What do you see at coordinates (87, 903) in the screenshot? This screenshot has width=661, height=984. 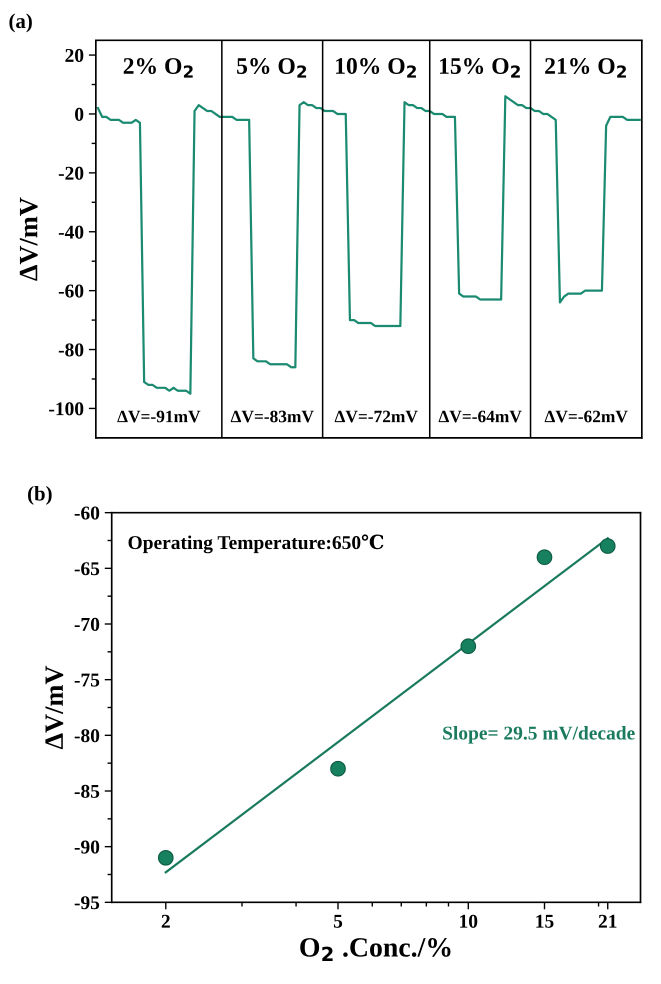 I see `y-tick-label: -95` at bounding box center [87, 903].